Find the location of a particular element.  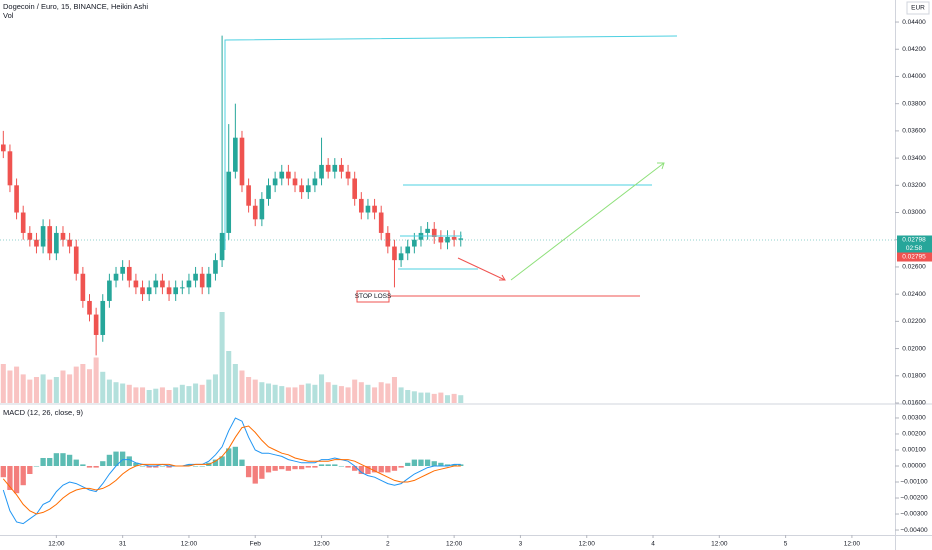

volume-label: Vol is located at coordinates (8, 15).